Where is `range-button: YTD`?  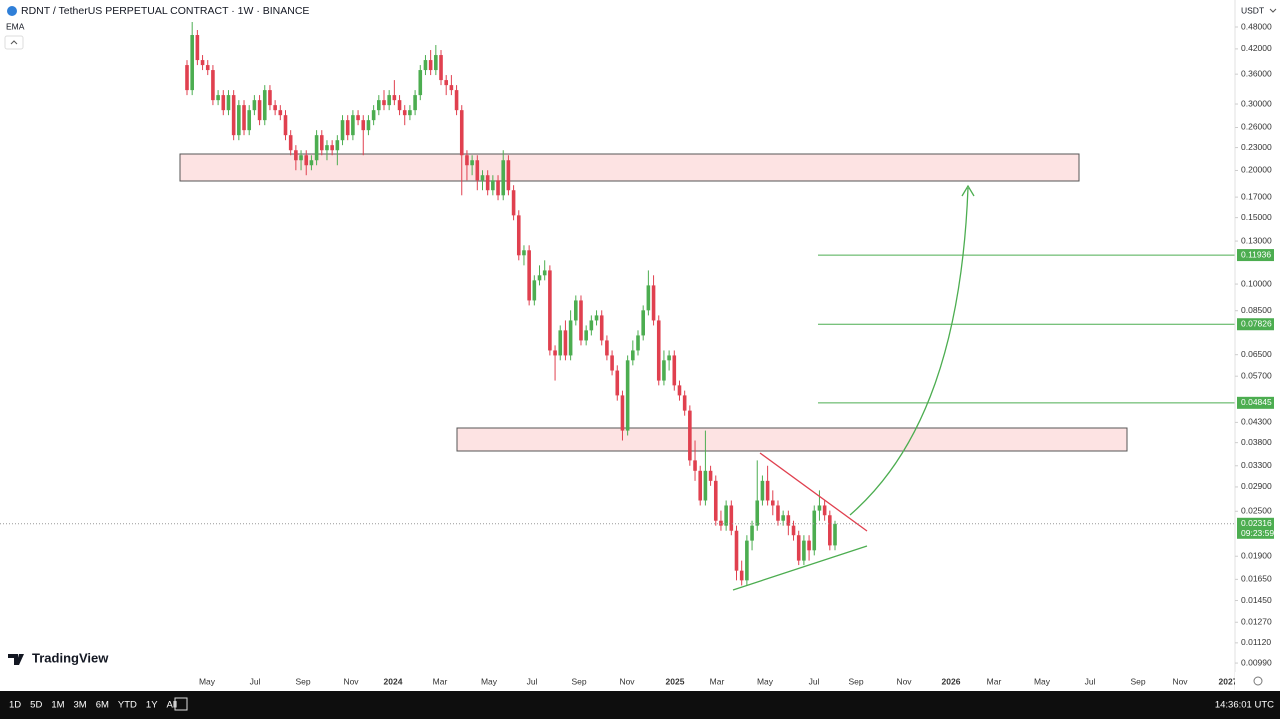
range-button: YTD is located at coordinates (127, 705).